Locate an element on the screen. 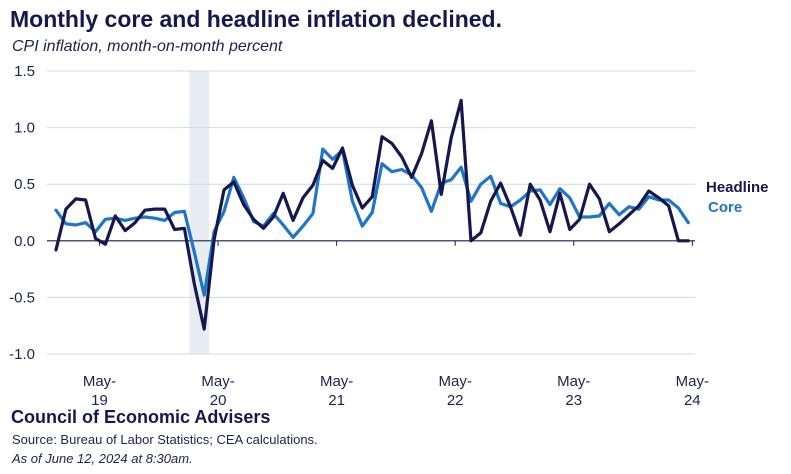 Image resolution: width=791 pixels, height=474 pixels. legend: Headline Core is located at coordinates (737, 197).